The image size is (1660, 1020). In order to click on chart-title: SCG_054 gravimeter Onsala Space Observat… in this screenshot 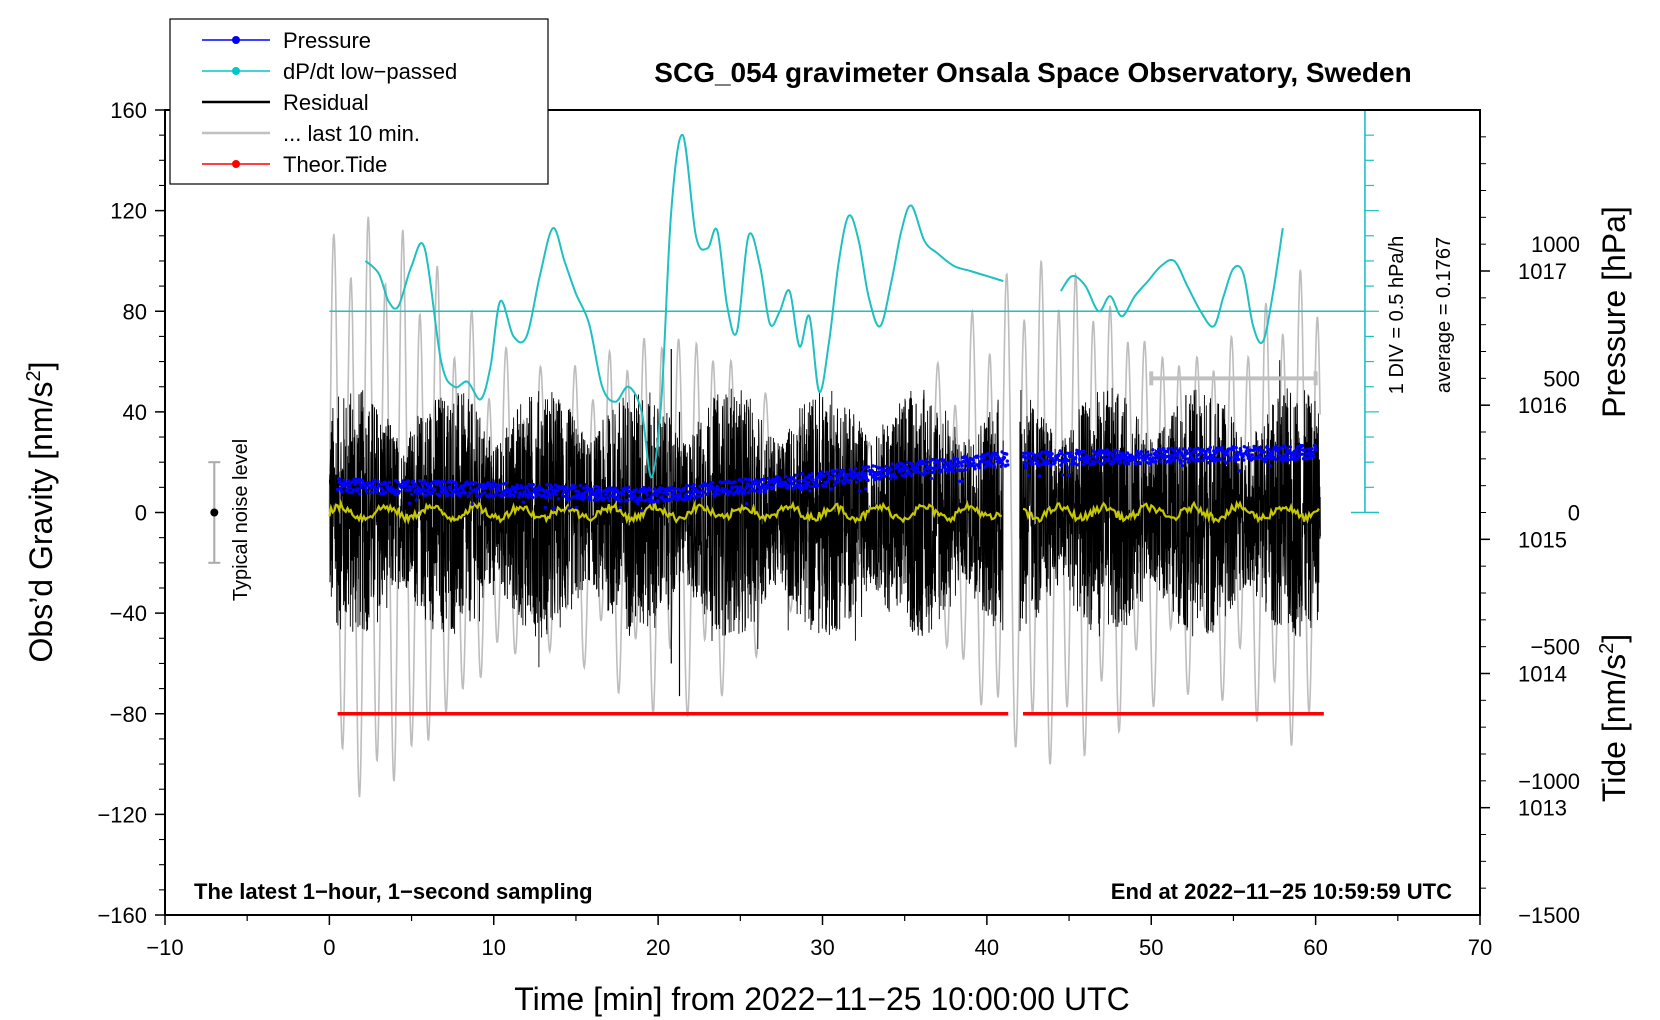, I will do `click(1032, 72)`.